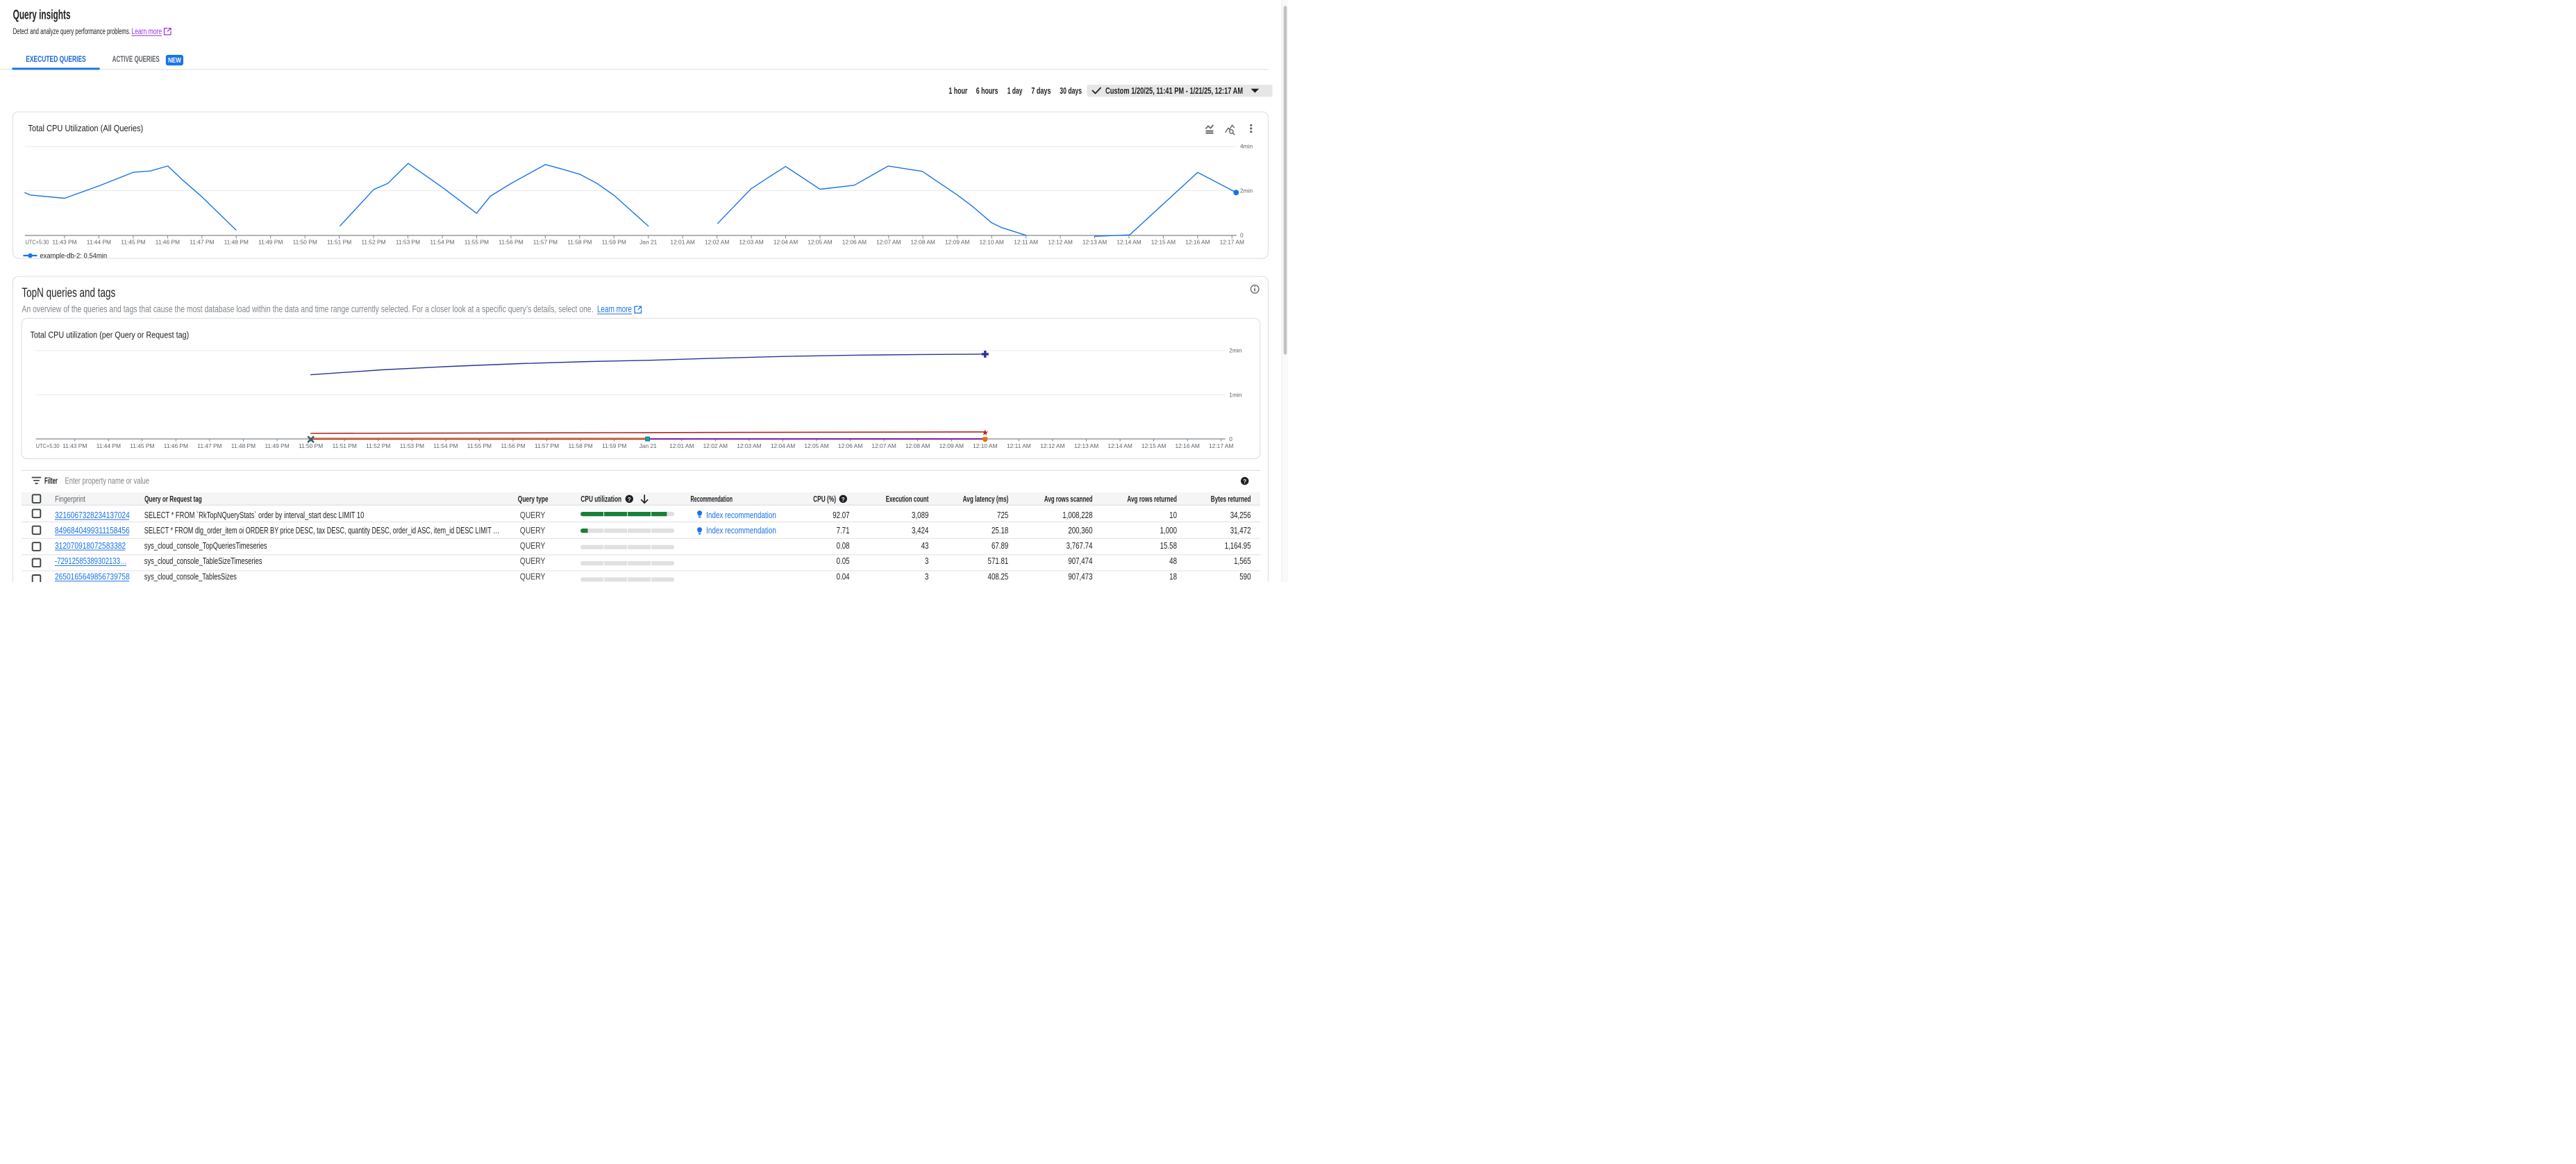 The width and height of the screenshot is (2576, 1164). Describe the element at coordinates (1232, 242) in the screenshot. I see `svg-text: 12:17 AM` at that location.